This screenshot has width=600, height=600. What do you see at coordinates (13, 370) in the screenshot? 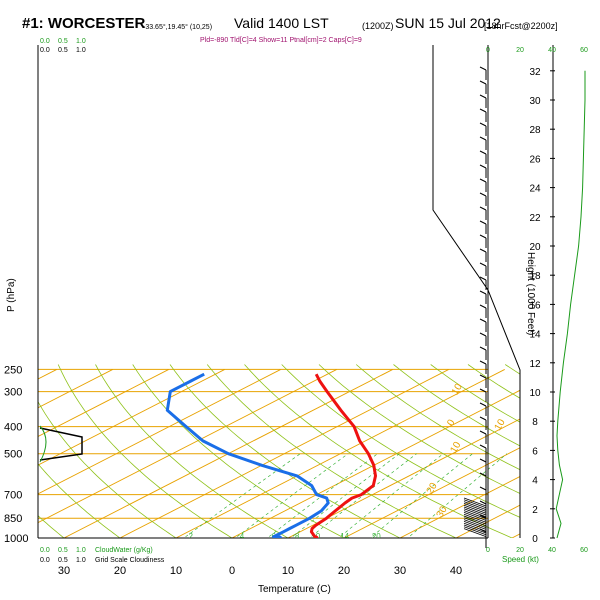
I see `pressure-tick-label: 250` at bounding box center [13, 370].